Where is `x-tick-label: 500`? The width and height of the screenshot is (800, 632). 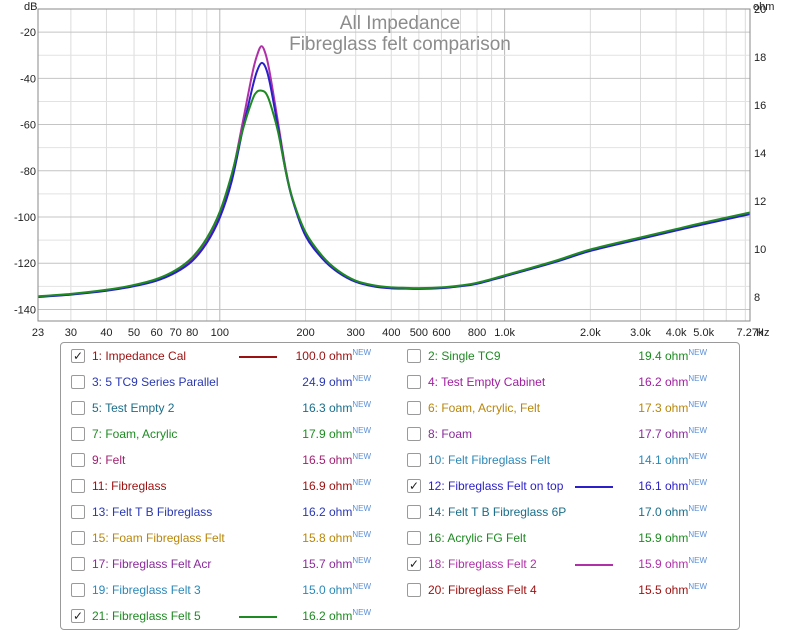 x-tick-label: 500 is located at coordinates (419, 333).